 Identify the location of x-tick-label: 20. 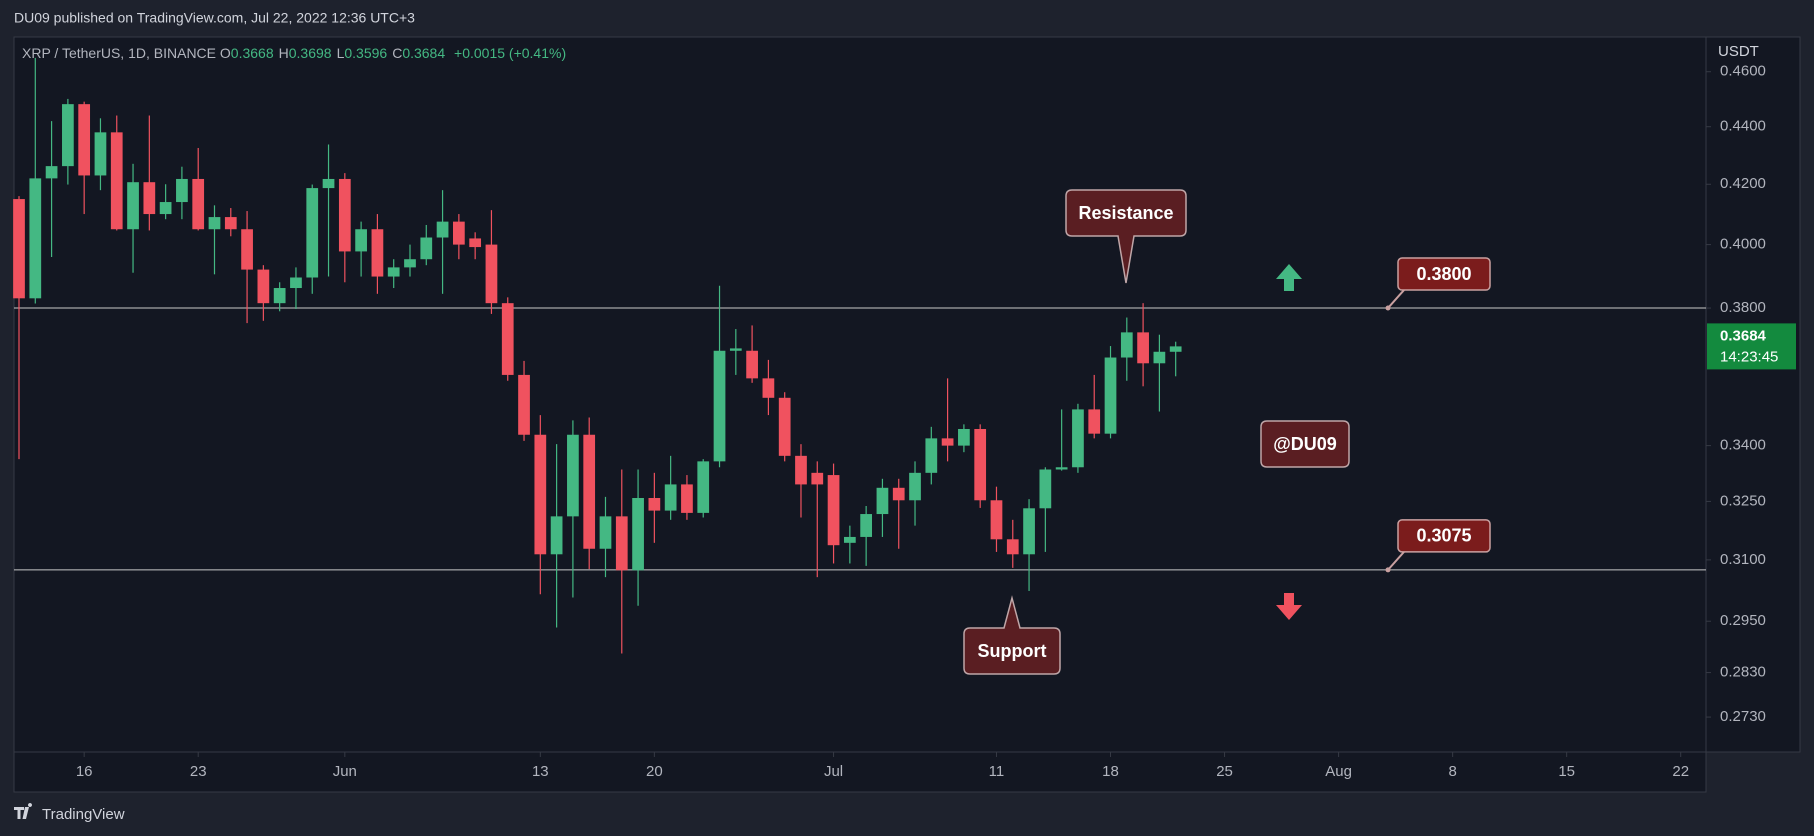
(654, 771).